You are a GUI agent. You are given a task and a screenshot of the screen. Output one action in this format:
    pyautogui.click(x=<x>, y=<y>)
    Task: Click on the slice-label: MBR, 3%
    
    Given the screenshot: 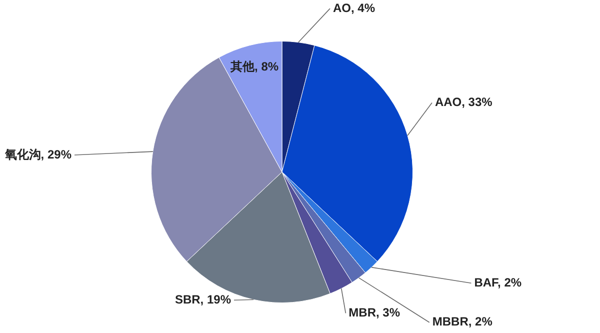 What is the action you would take?
    pyautogui.click(x=374, y=313)
    